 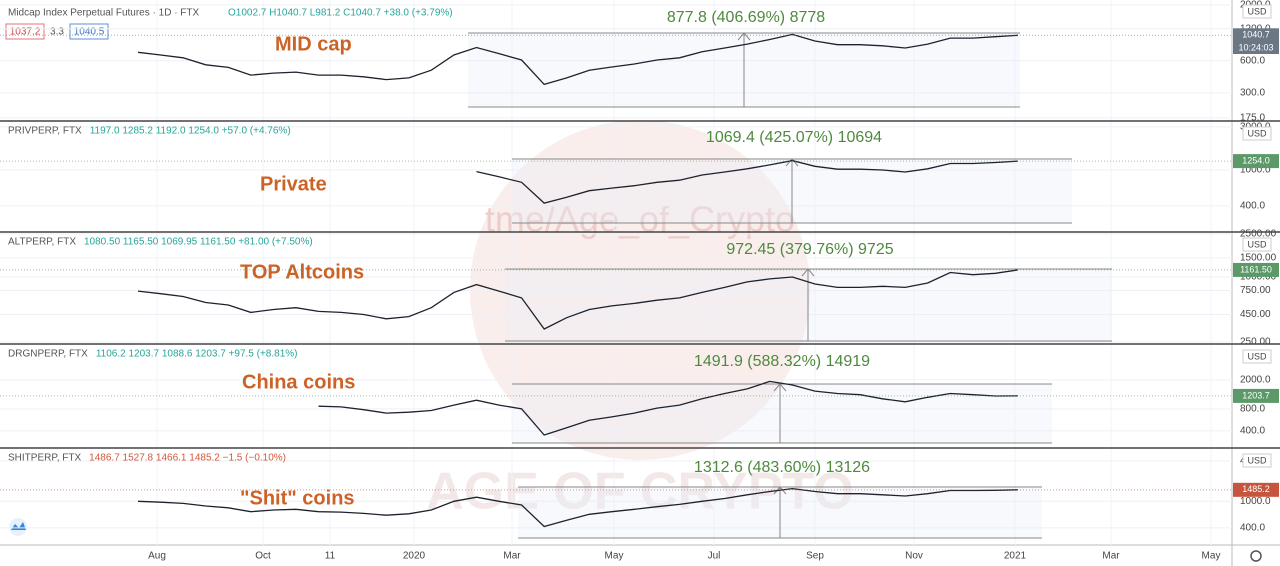 What do you see at coordinates (25, 32) in the screenshot?
I see `bid: 1037.2` at bounding box center [25, 32].